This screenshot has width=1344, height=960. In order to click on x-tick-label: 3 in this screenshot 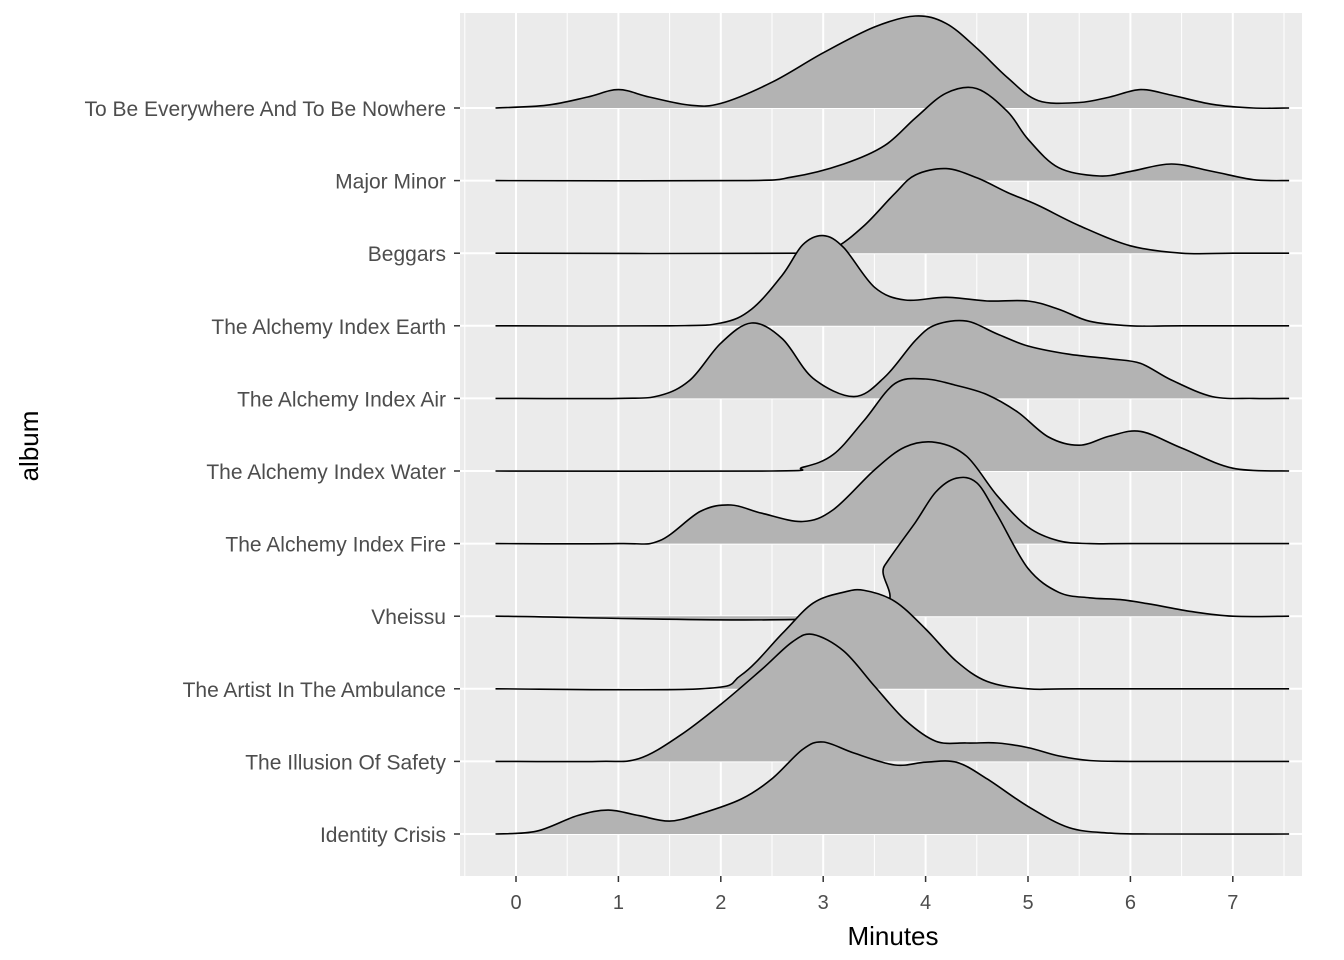, I will do `click(823, 903)`.